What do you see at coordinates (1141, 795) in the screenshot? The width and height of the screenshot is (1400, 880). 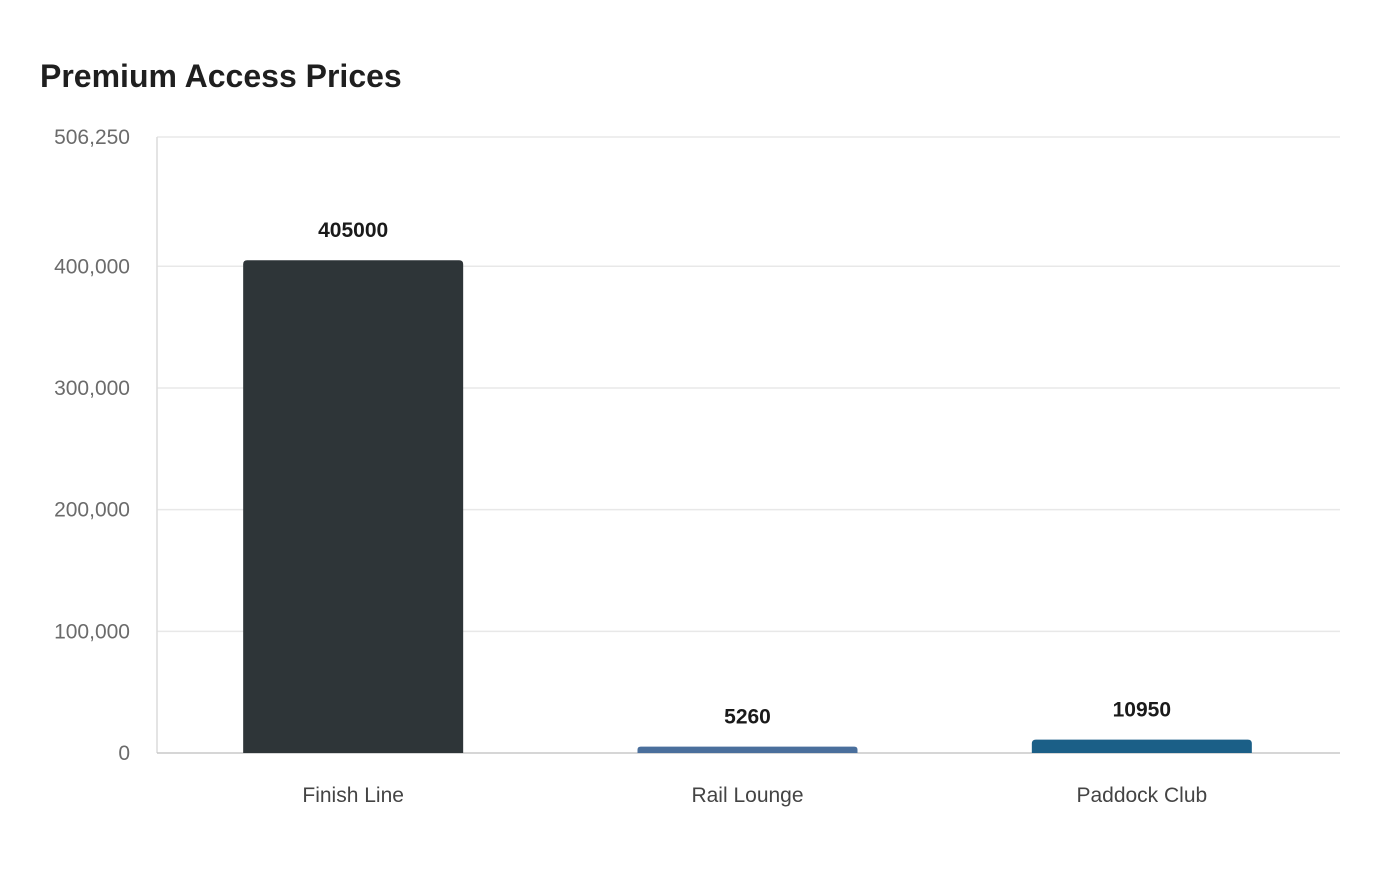 I see `x-tick-label: Paddock Club` at bounding box center [1141, 795].